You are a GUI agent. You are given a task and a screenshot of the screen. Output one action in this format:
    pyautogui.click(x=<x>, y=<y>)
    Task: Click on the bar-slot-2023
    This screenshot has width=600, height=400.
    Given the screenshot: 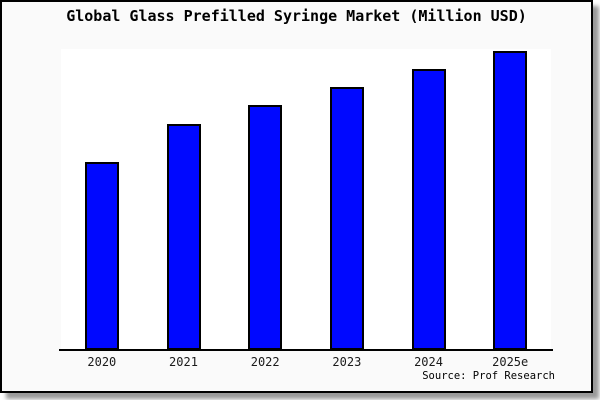 What is the action you would take?
    pyautogui.click(x=347, y=199)
    